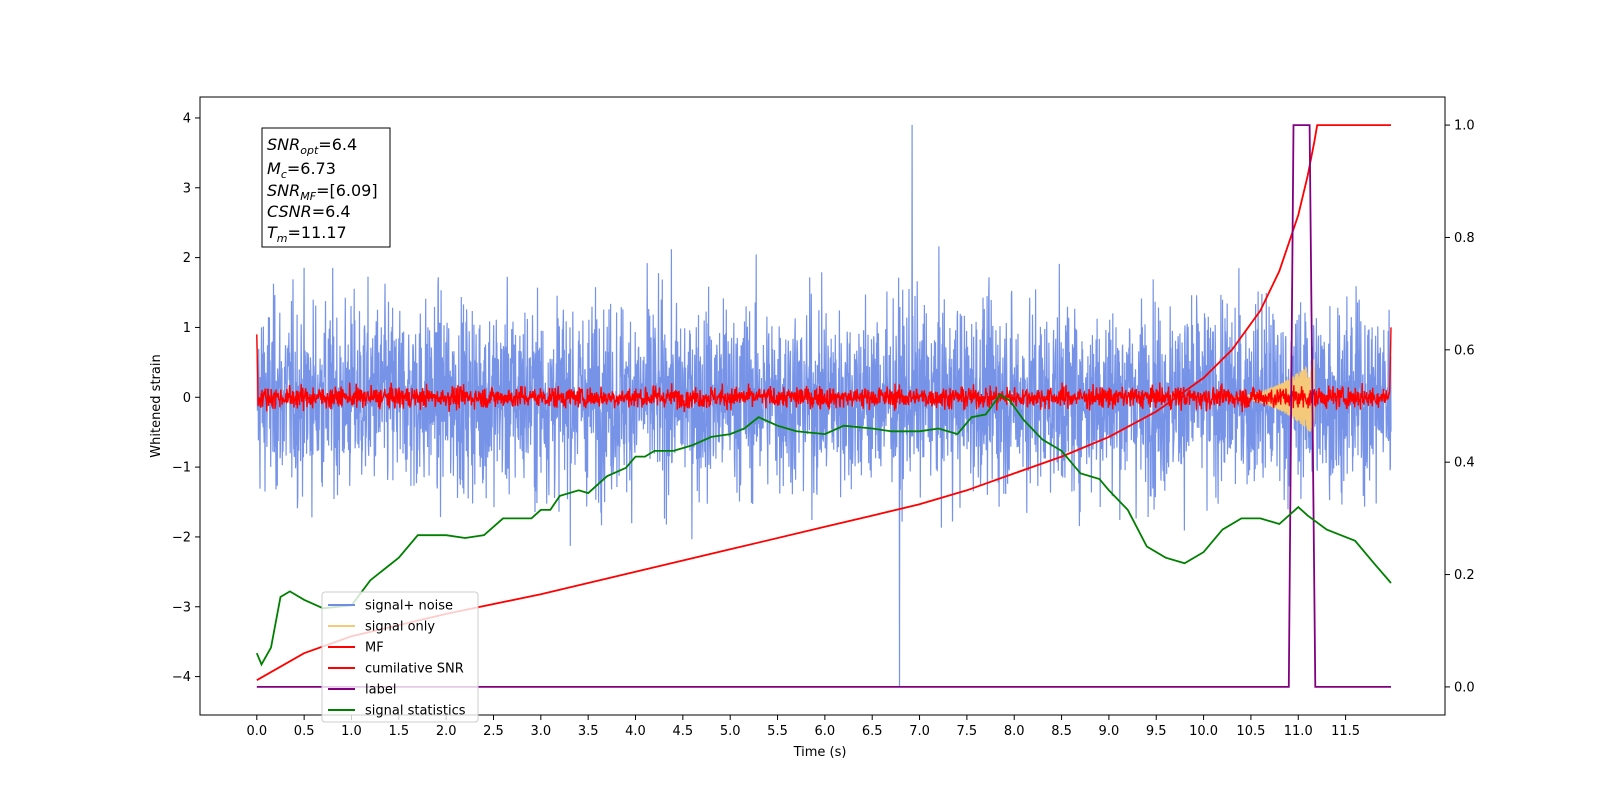 The height and width of the screenshot is (800, 1600). I want to click on x-tick-label: 8.5, so click(1061, 731).